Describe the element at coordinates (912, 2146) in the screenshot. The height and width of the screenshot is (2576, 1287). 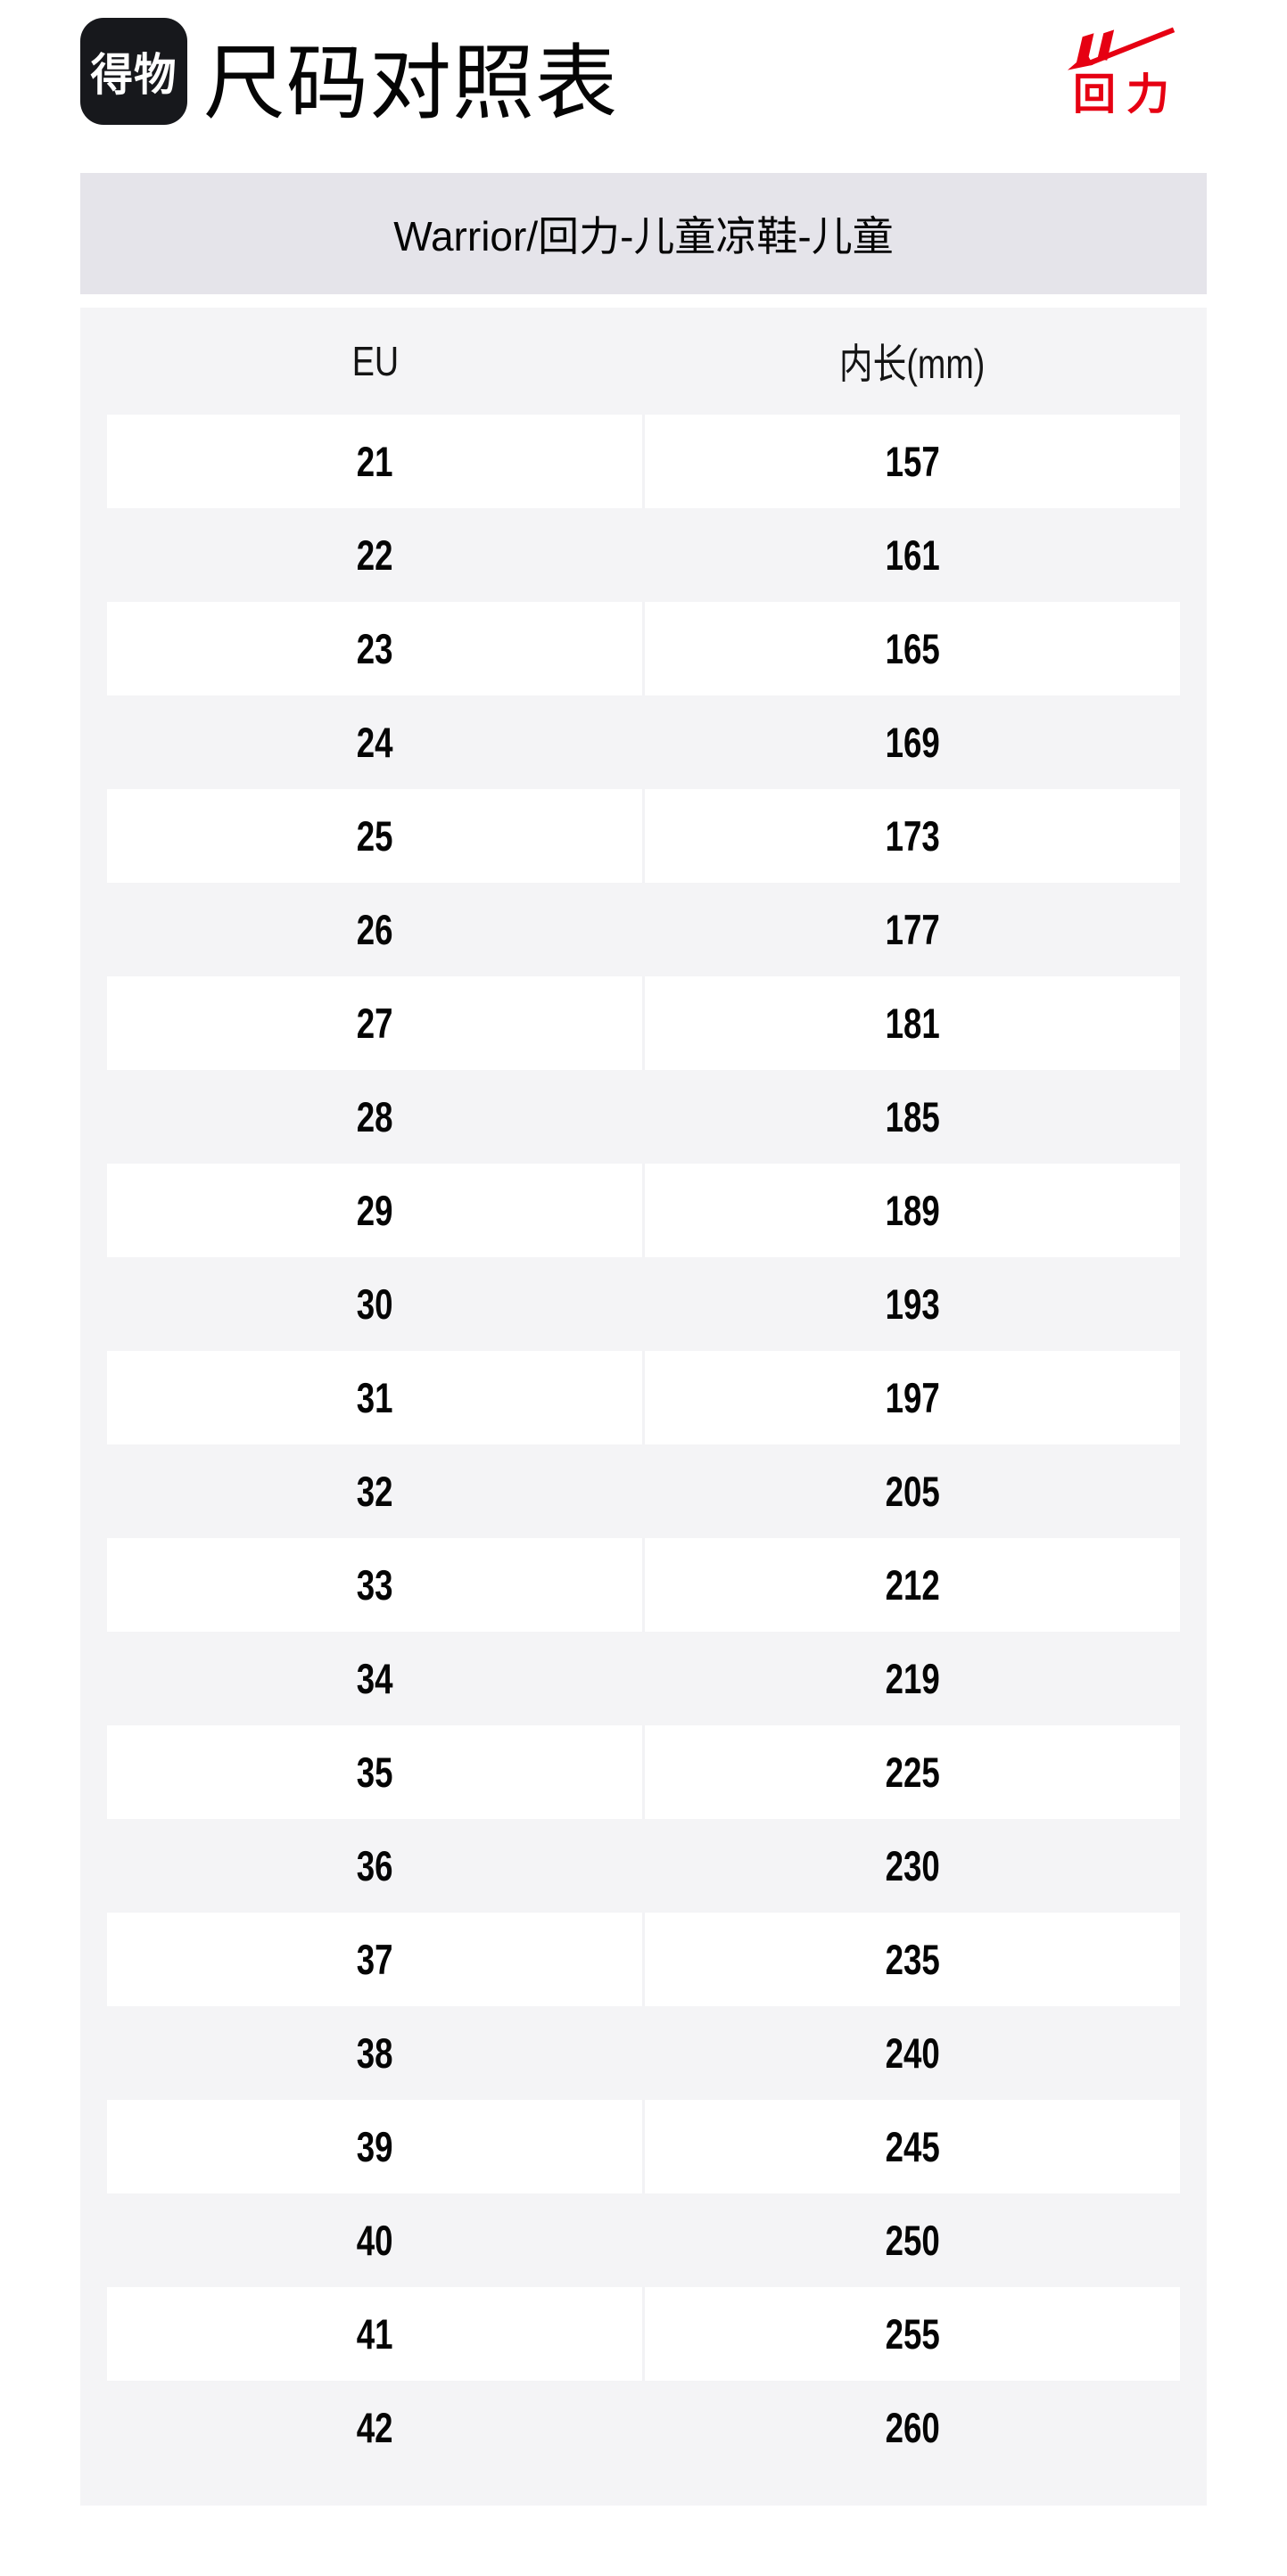
I see `inner-length-value: 245` at that location.